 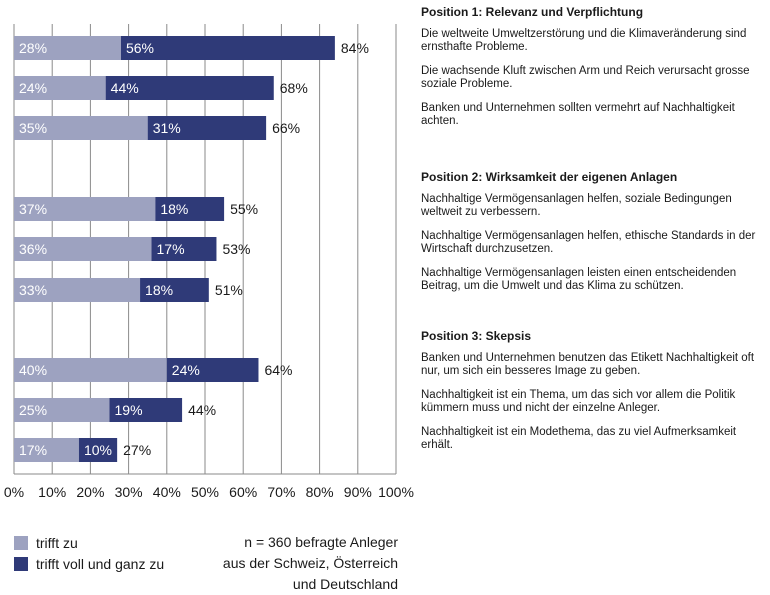 I want to click on bar-label-trifft-zu: 35%, so click(x=33, y=128).